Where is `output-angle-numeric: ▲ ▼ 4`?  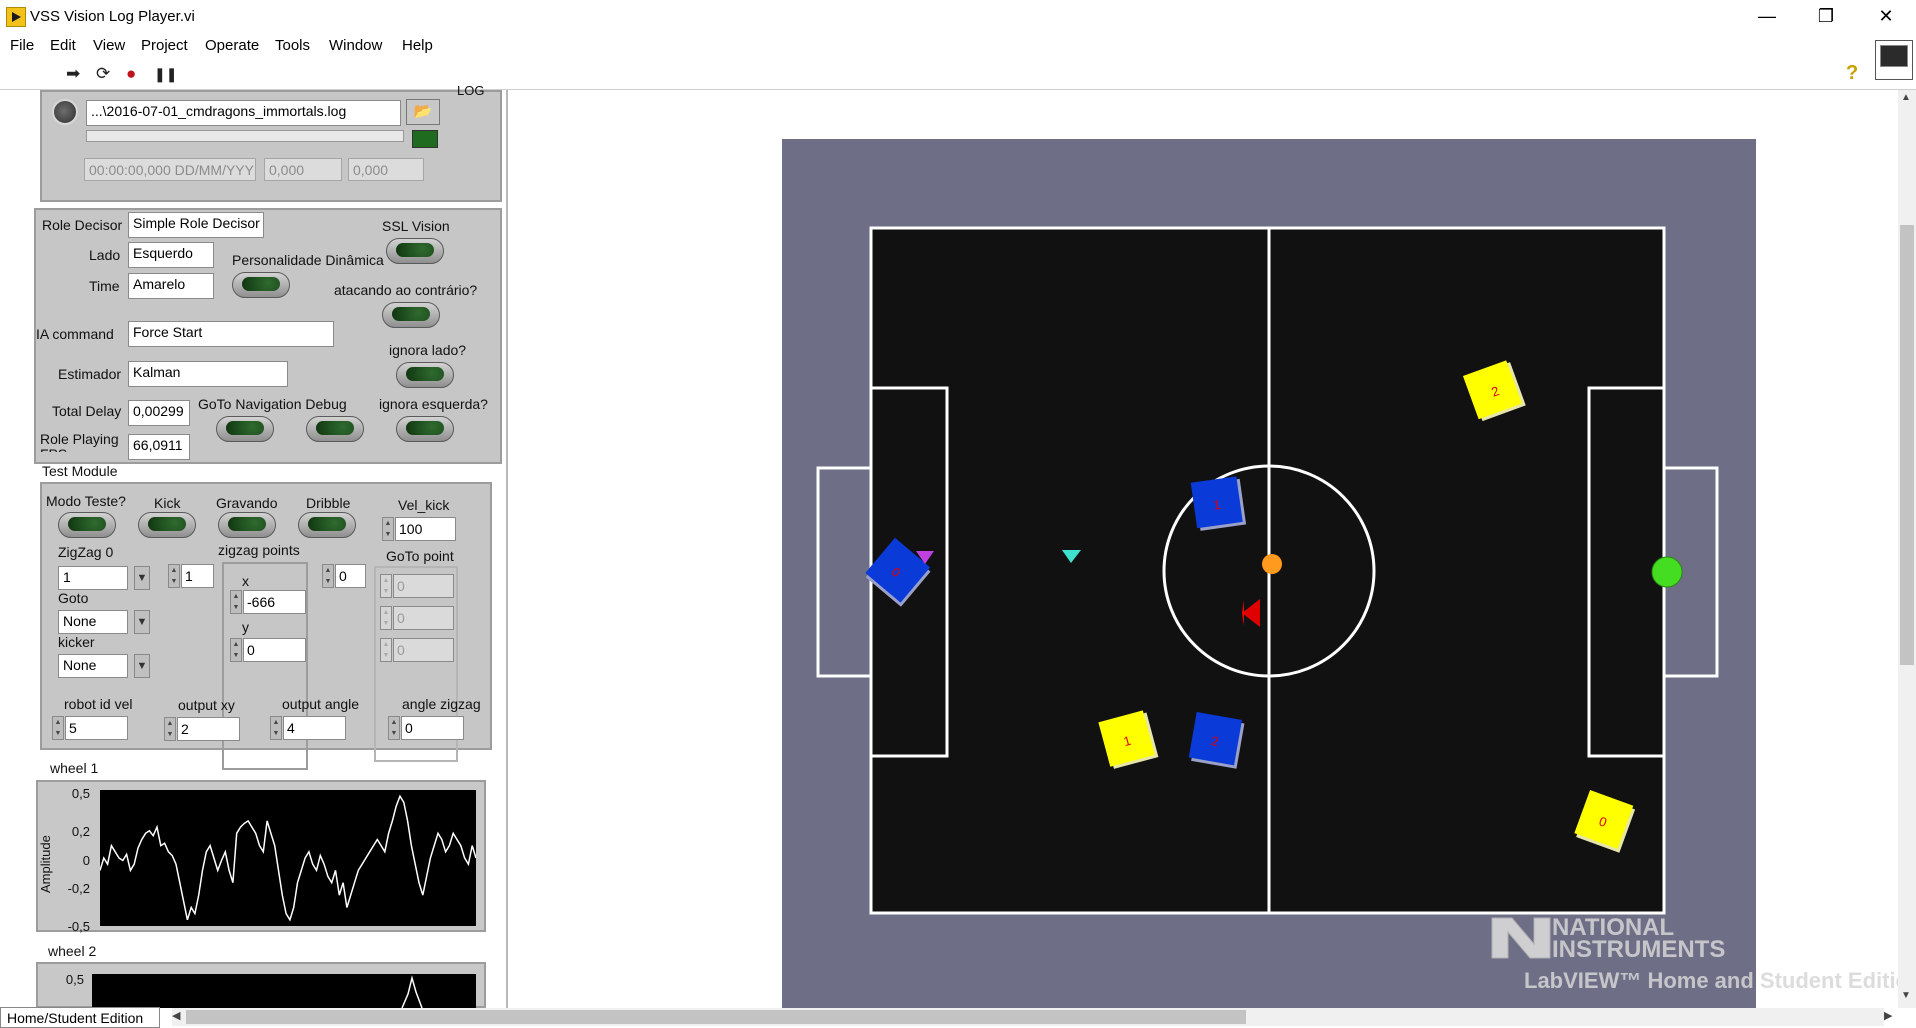 output-angle-numeric: ▲ ▼ 4 is located at coordinates (308, 728).